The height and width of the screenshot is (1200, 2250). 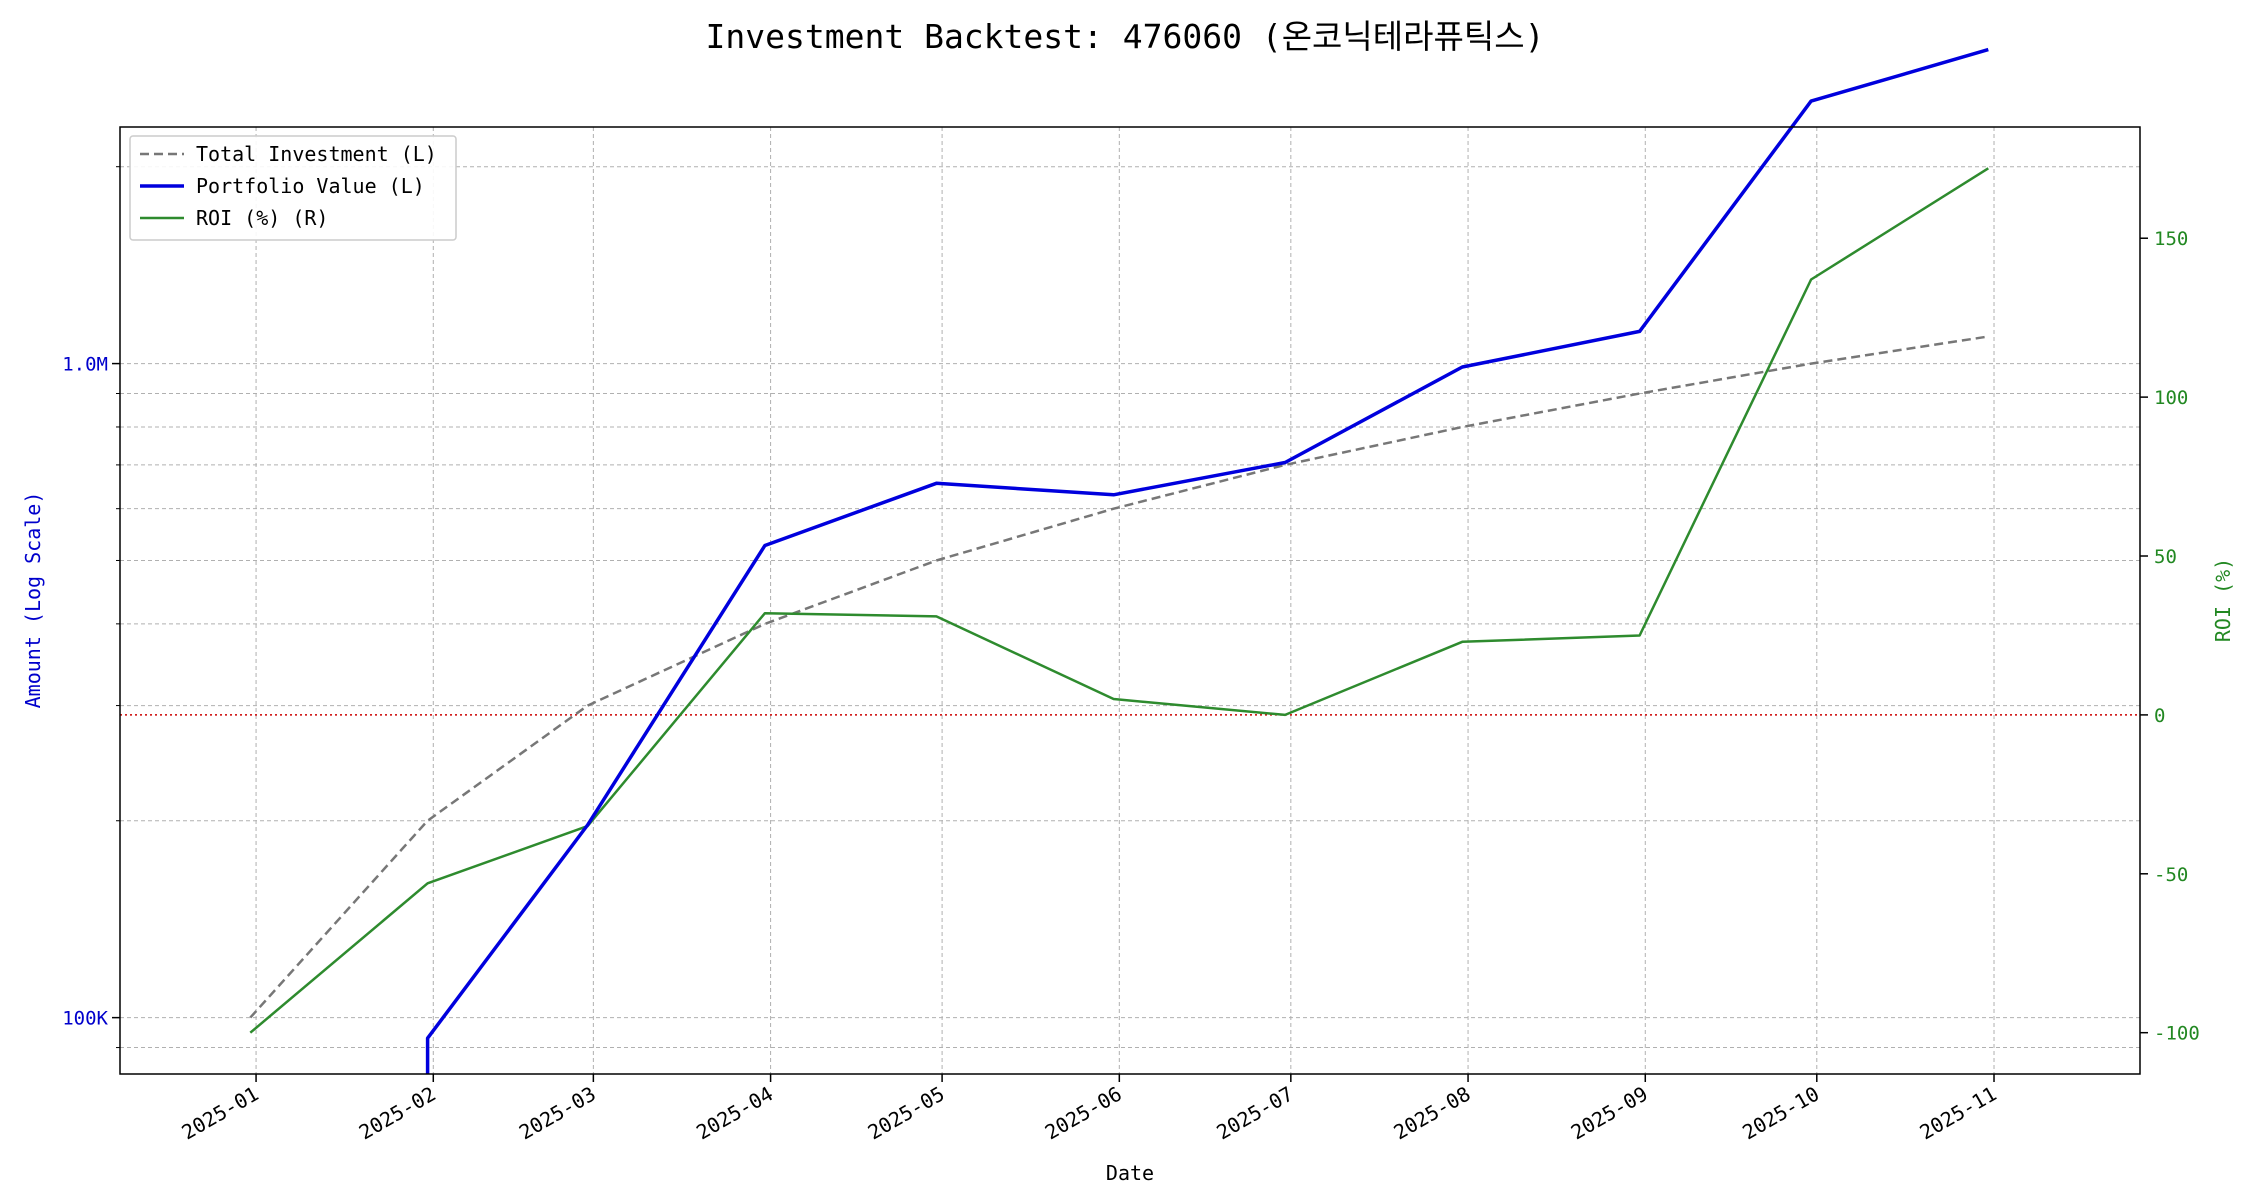 I want to click on x-tick-label: 2025-03, so click(x=557, y=1113).